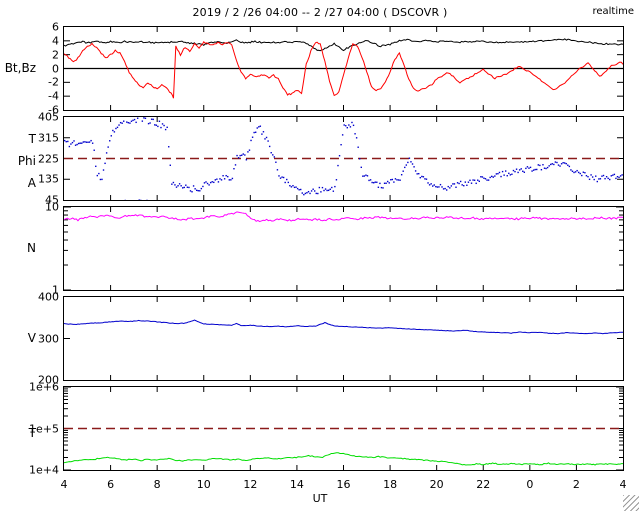 Image resolution: width=640 pixels, height=512 pixels. Describe the element at coordinates (111, 484) in the screenshot. I see `xtick-label-1: 6` at that location.